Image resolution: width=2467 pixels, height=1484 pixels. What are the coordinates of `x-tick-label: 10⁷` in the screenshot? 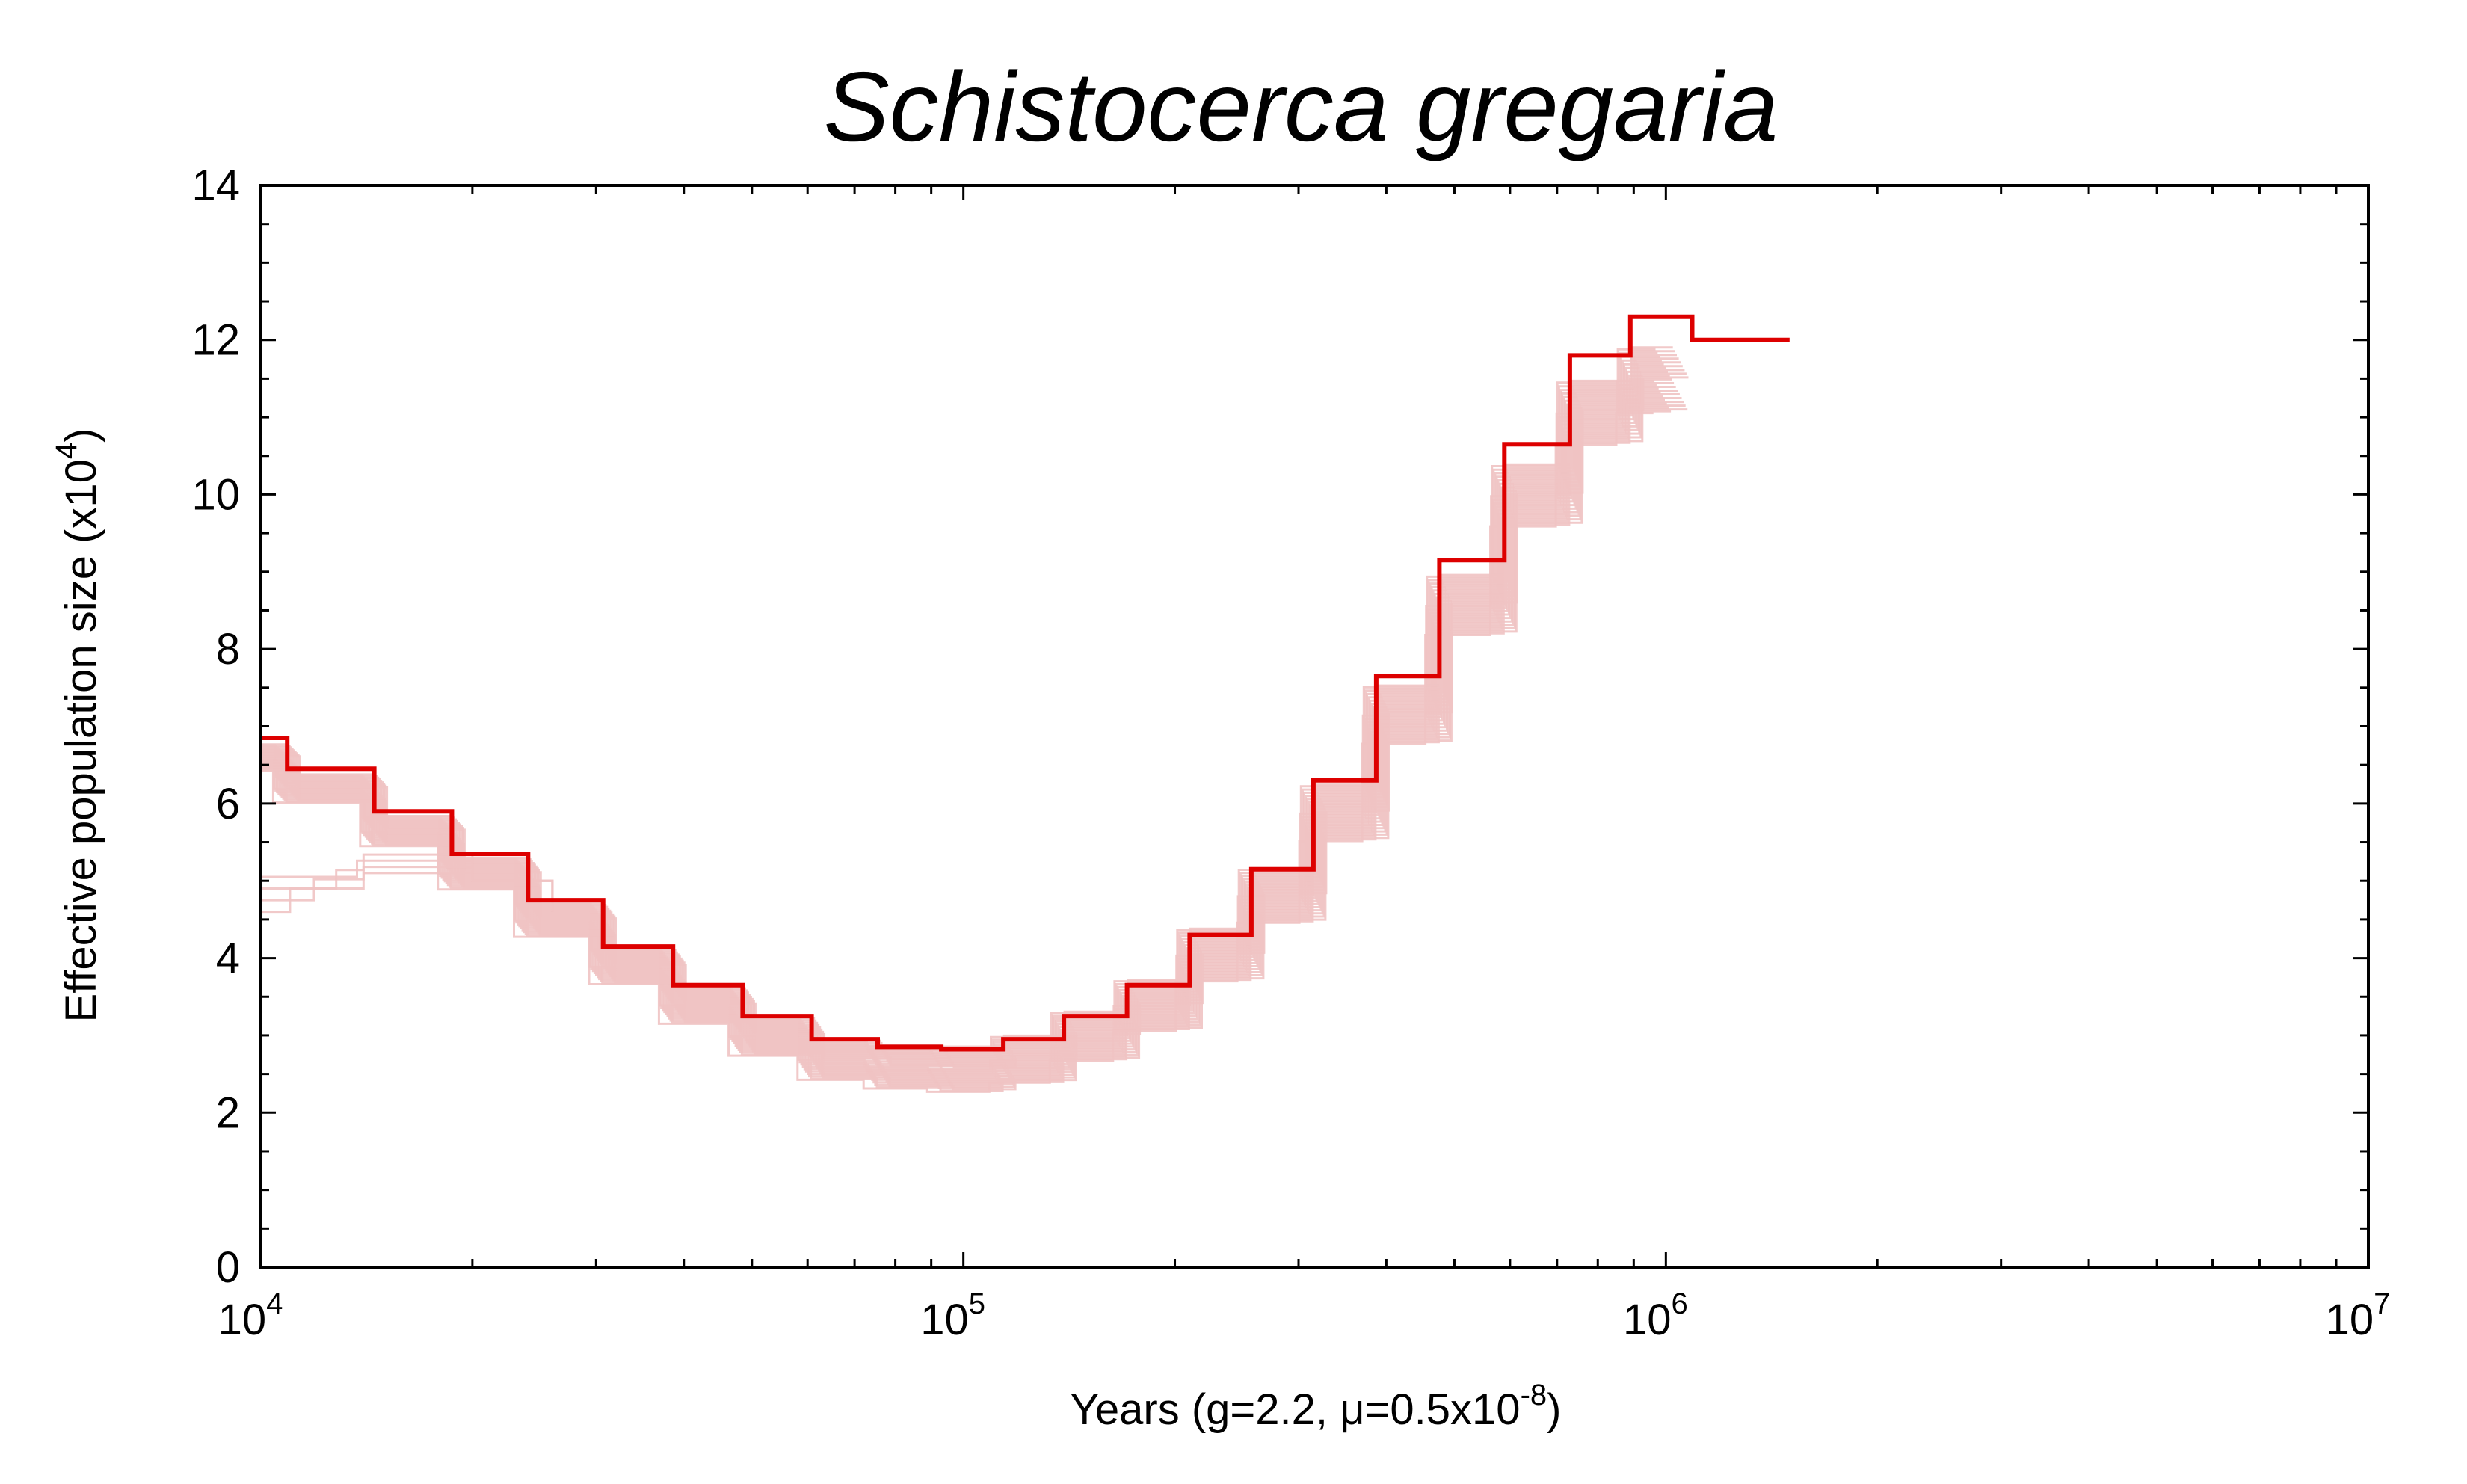 It's located at (2358, 1315).